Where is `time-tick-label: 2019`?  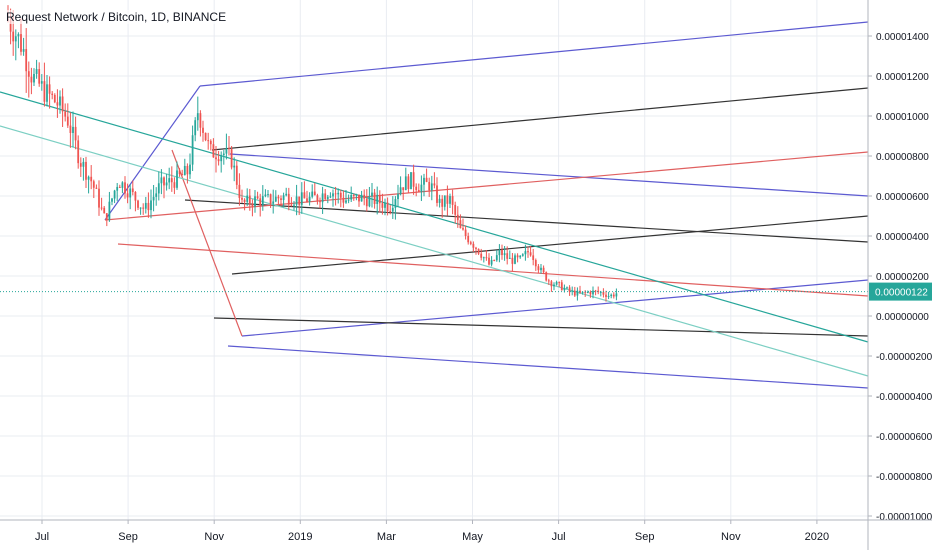
time-tick-label: 2019 is located at coordinates (300, 537).